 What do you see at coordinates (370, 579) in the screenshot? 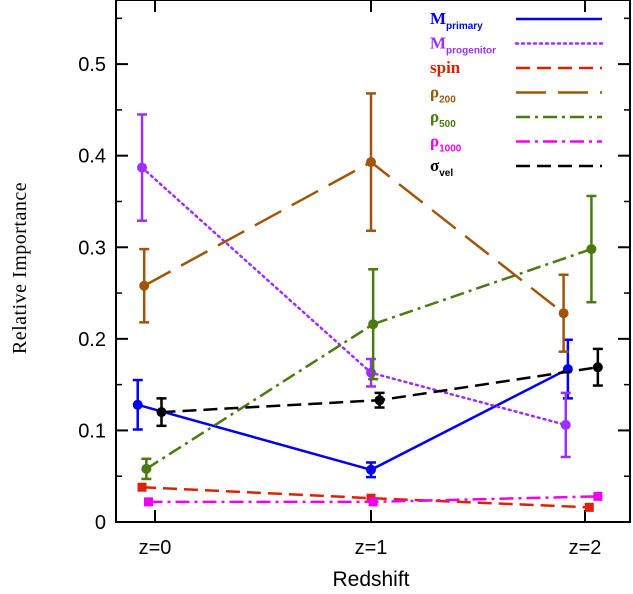
I see `x-axis-title: Redshift` at bounding box center [370, 579].